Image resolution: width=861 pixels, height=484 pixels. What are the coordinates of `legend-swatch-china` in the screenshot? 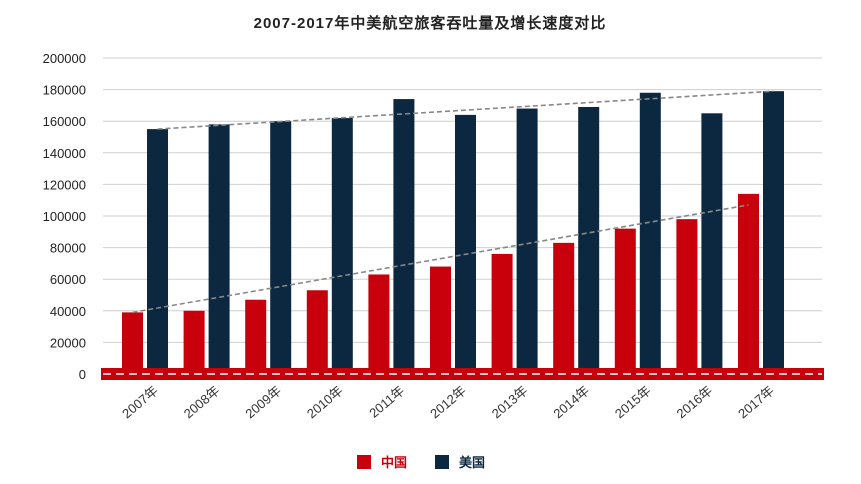 It's located at (364, 462).